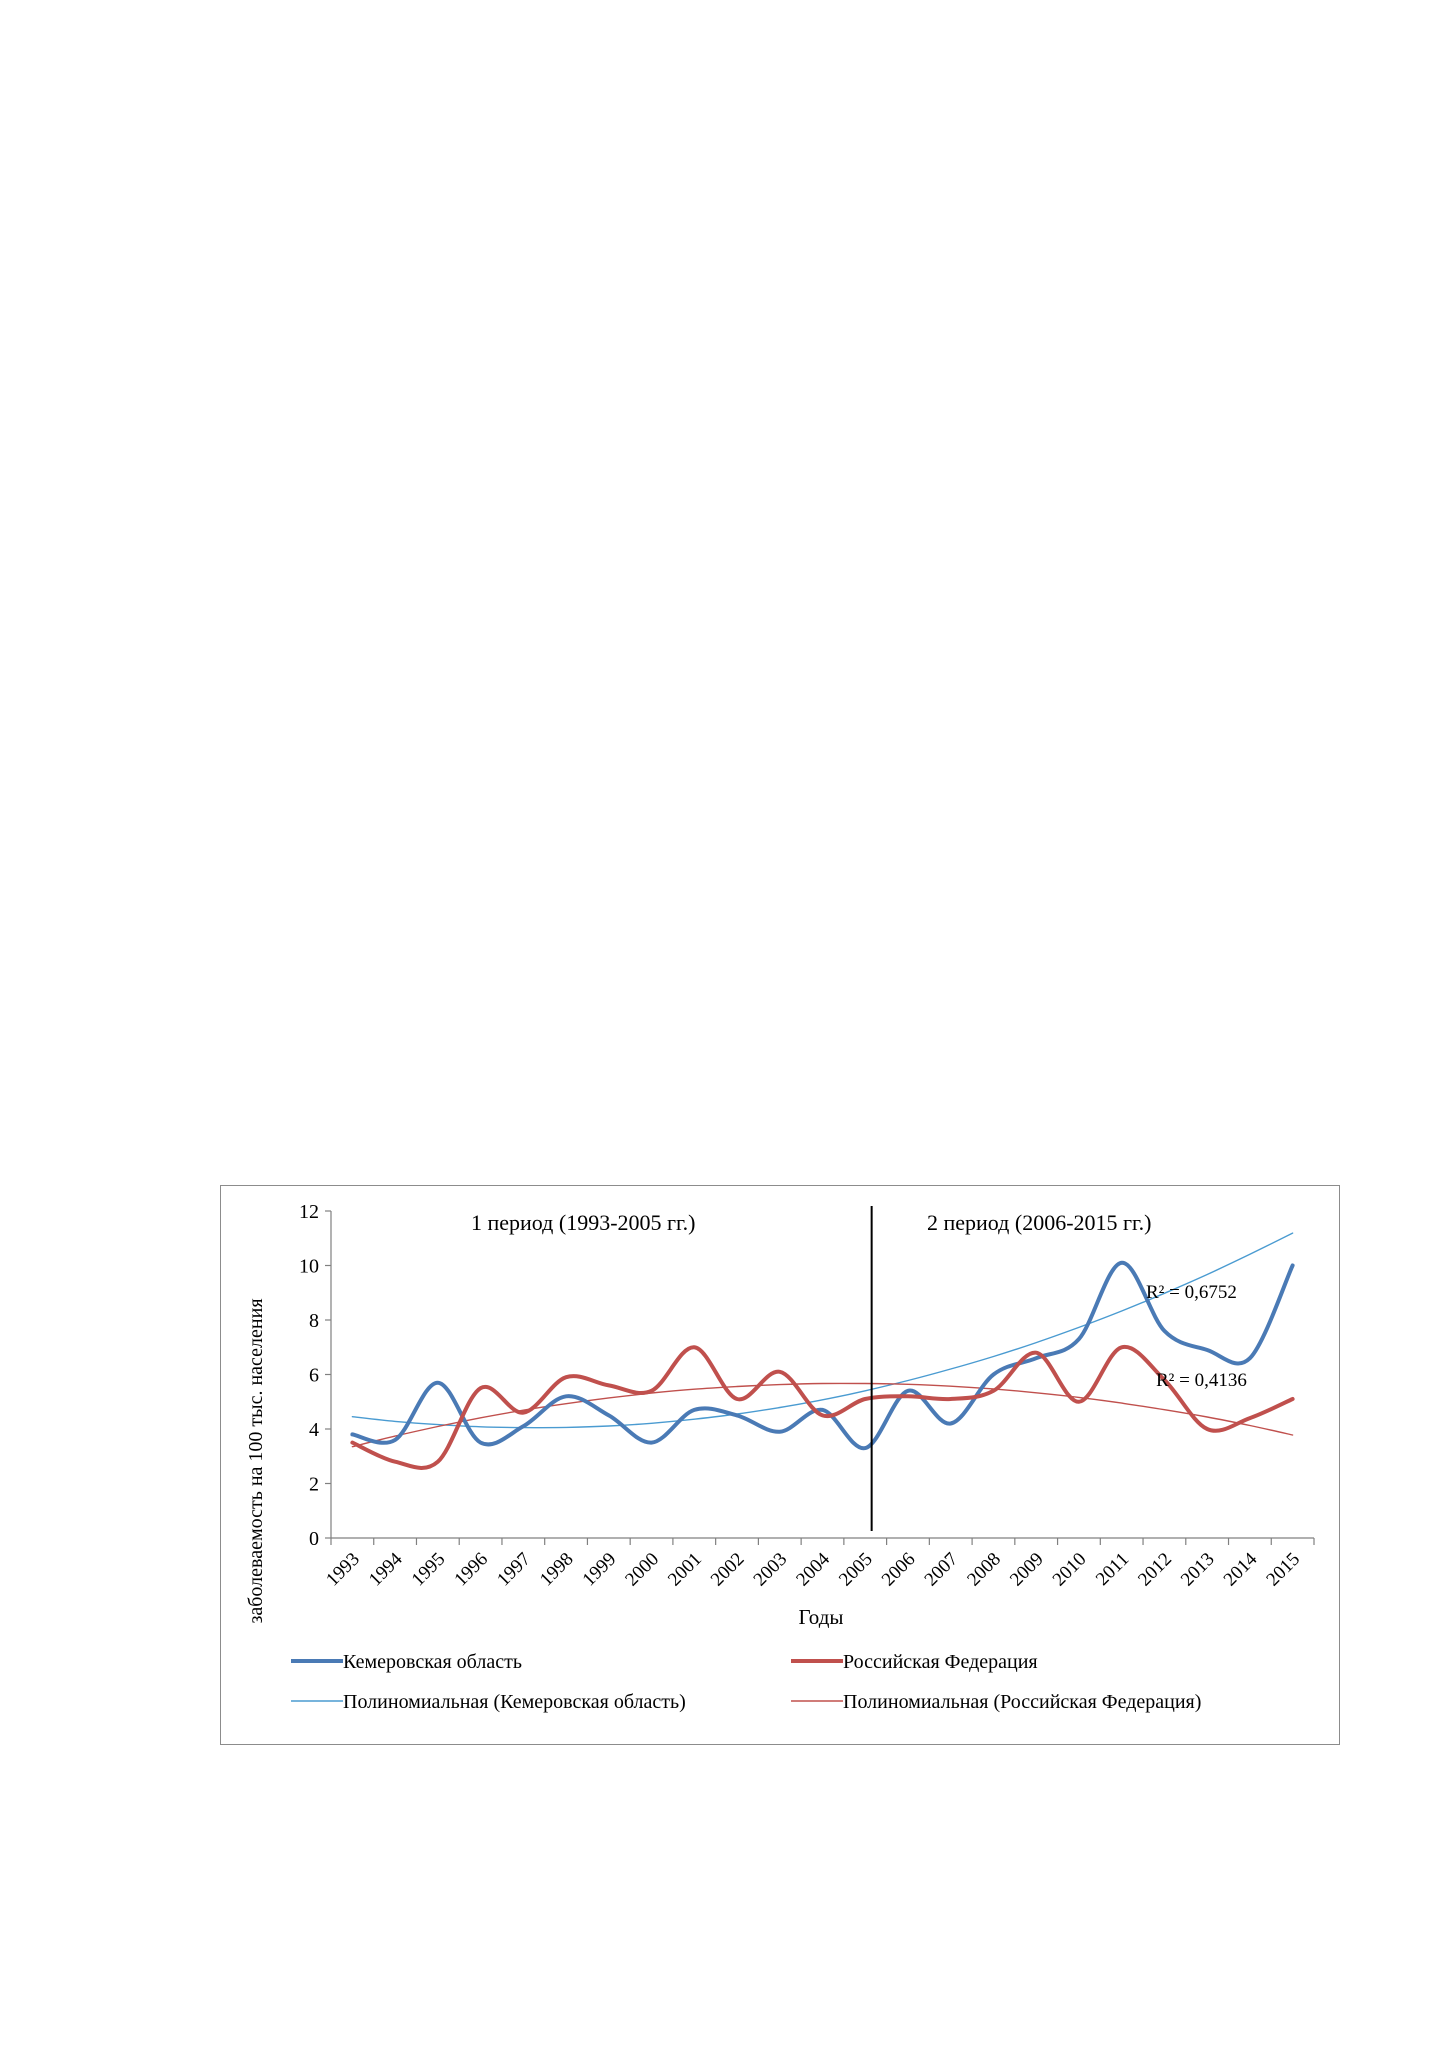  I want to click on y-tick-label: 8, so click(314, 1321).